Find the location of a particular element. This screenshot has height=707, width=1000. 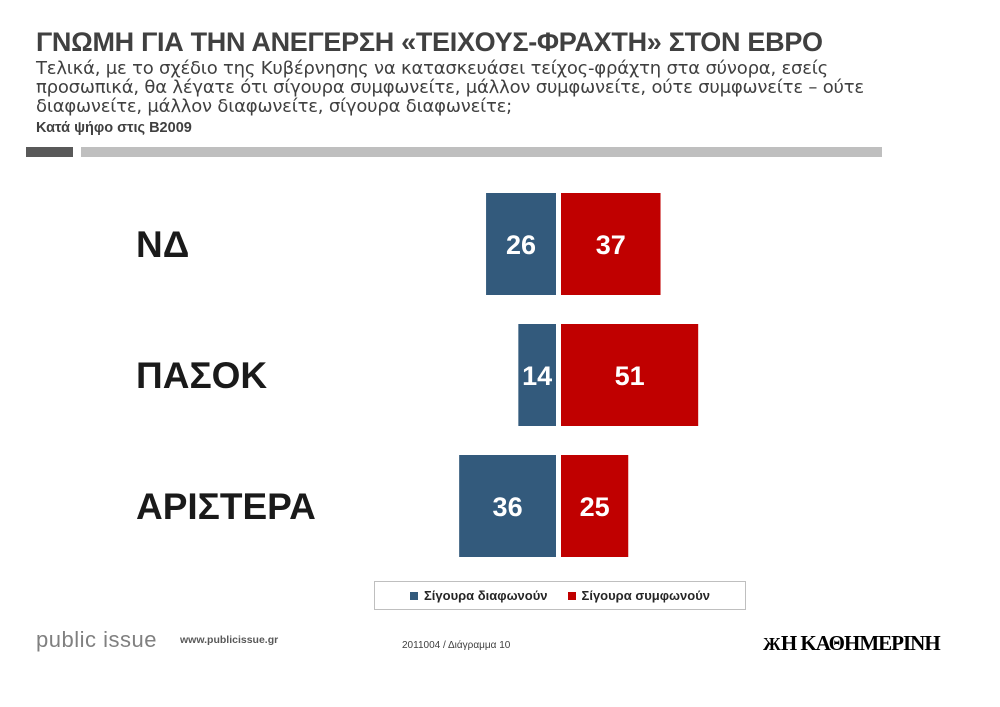

legend-item-agree: Σίγουρα συμφωνούν is located at coordinates (638, 595).